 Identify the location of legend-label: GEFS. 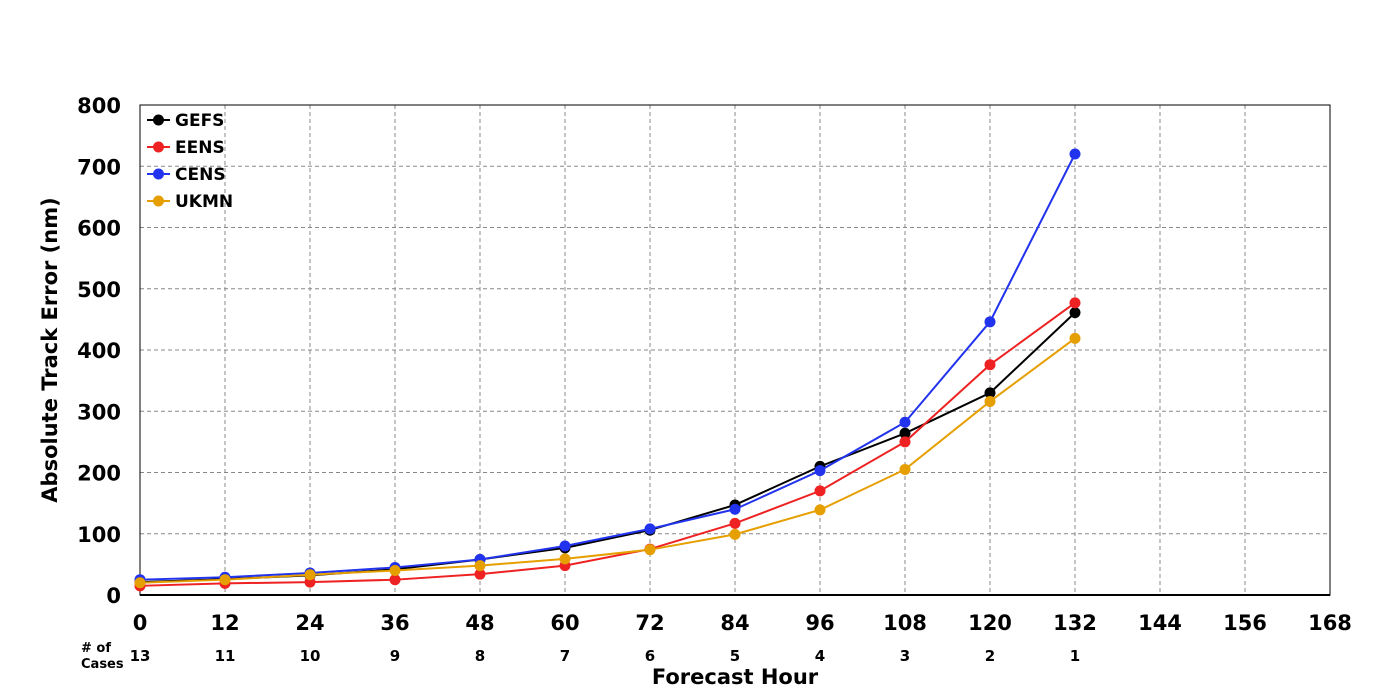
(199, 121).